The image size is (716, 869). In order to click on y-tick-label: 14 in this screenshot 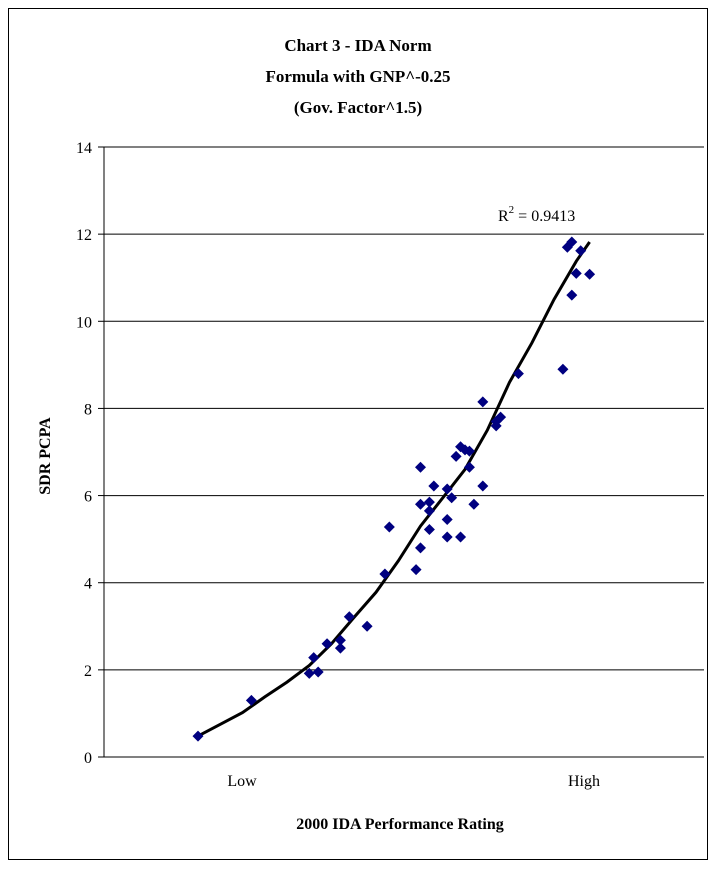, I will do `click(84, 148)`.